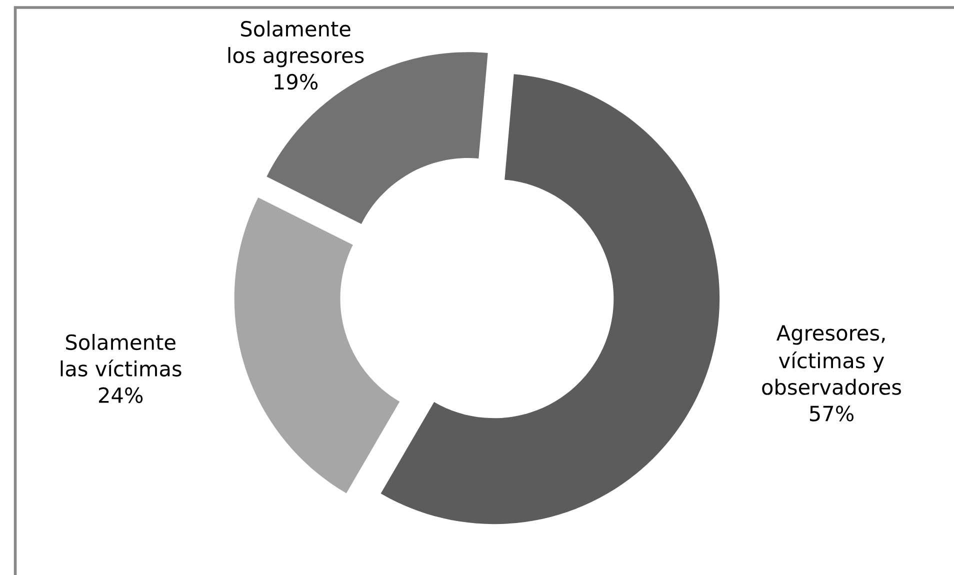  I want to click on data-label: 57%, so click(832, 414).